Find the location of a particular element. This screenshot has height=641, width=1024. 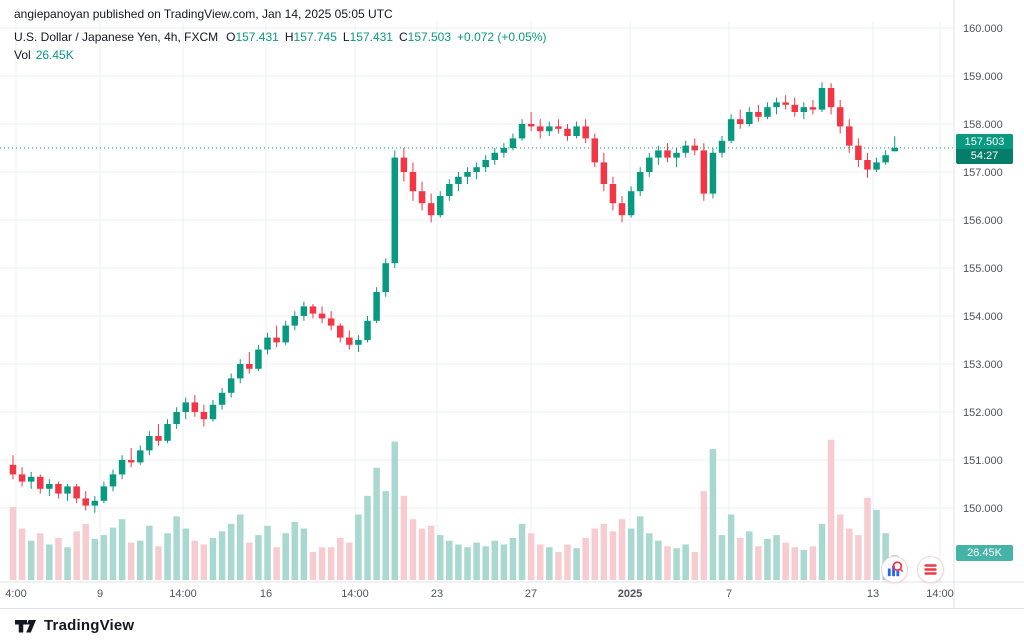

close-value: 157.503 is located at coordinates (429, 37).